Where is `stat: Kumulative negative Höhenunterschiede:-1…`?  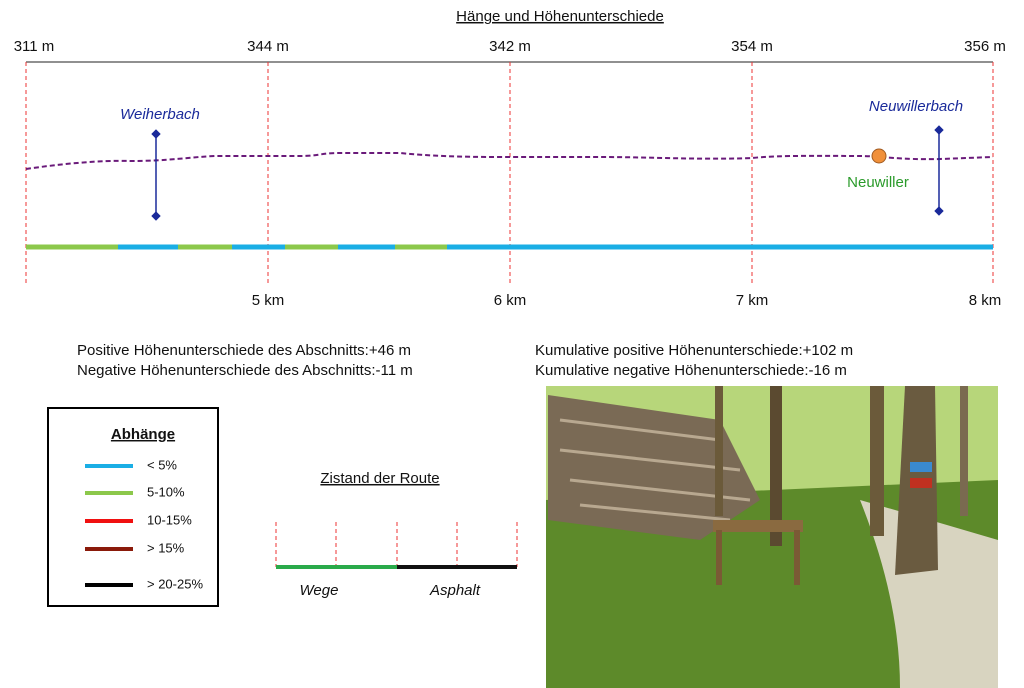
stat: Kumulative negative Höhenunterschiede:-1… is located at coordinates (691, 370).